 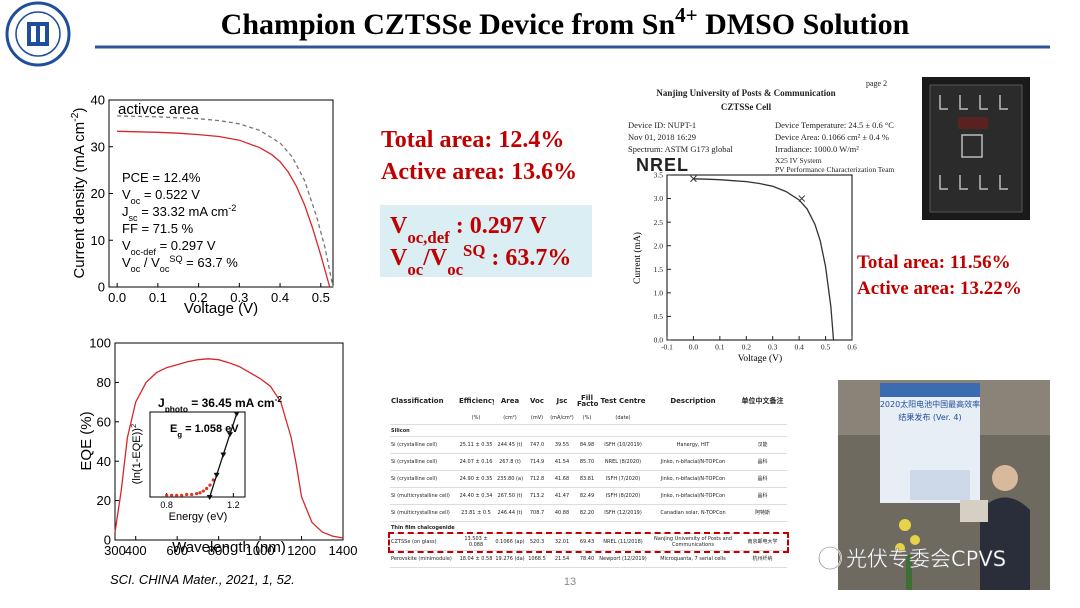 I want to click on text-run: 2, so click(x=133, y=426).